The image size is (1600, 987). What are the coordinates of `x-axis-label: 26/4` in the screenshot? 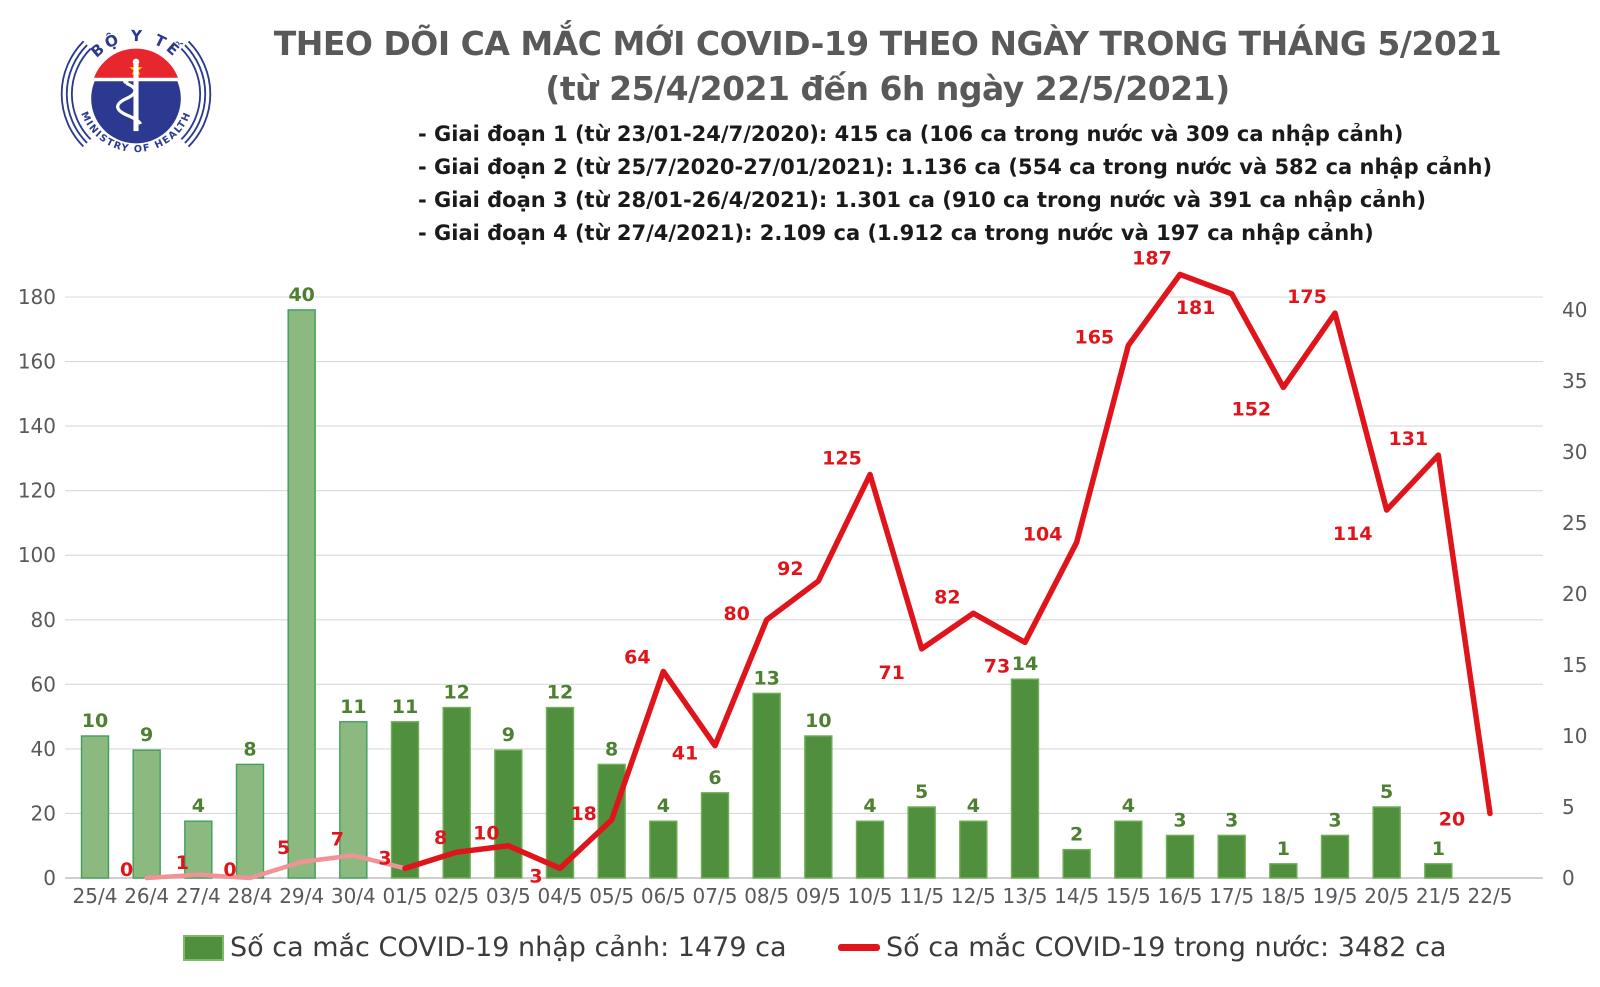 It's located at (146, 896).